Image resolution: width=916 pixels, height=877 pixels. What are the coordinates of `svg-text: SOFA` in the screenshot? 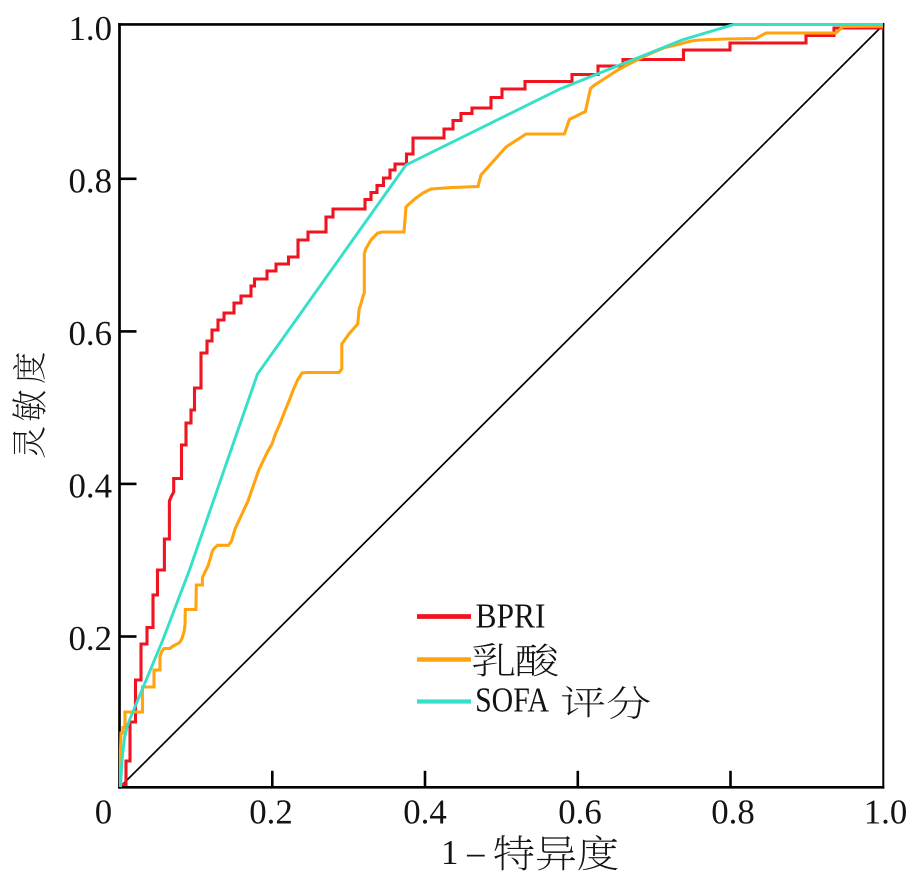 It's located at (512, 699).